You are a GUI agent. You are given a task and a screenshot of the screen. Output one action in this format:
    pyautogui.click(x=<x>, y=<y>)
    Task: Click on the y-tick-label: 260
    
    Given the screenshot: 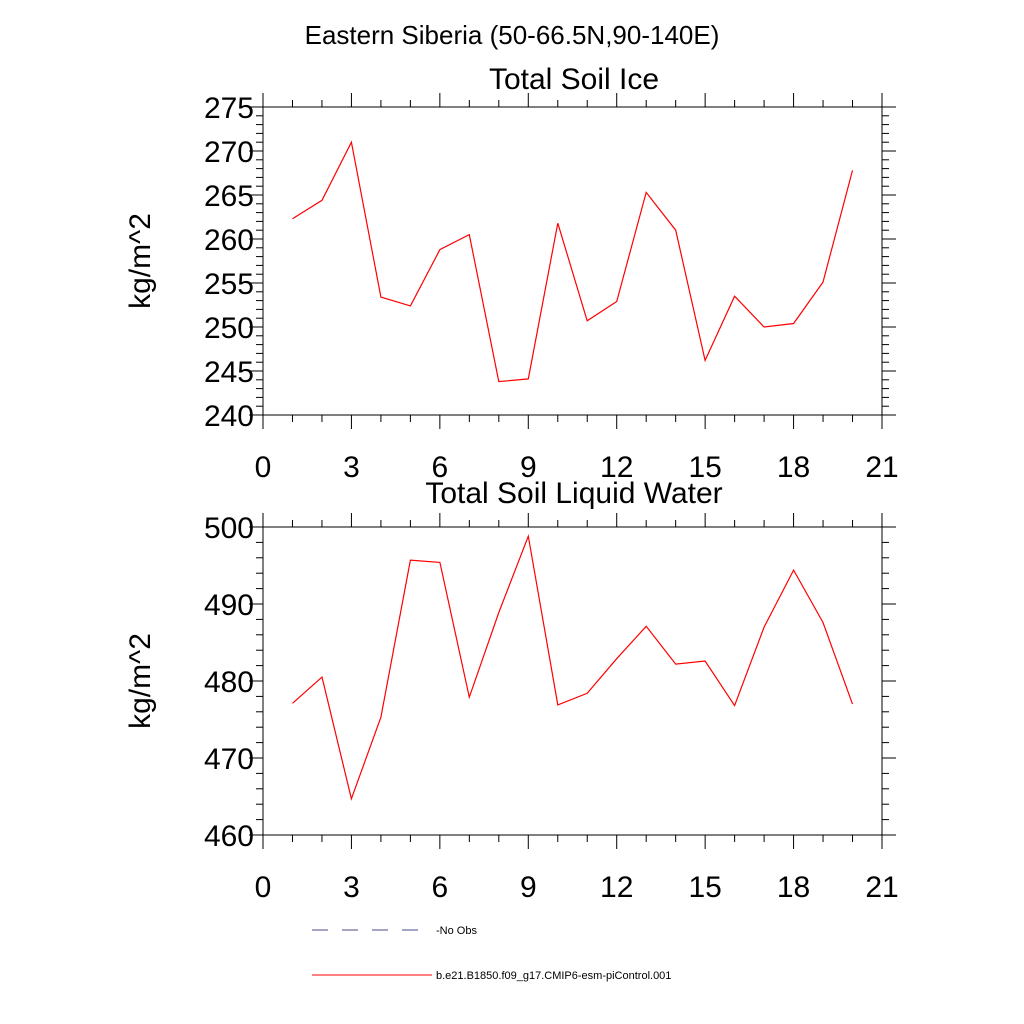 What is the action you would take?
    pyautogui.click(x=229, y=240)
    